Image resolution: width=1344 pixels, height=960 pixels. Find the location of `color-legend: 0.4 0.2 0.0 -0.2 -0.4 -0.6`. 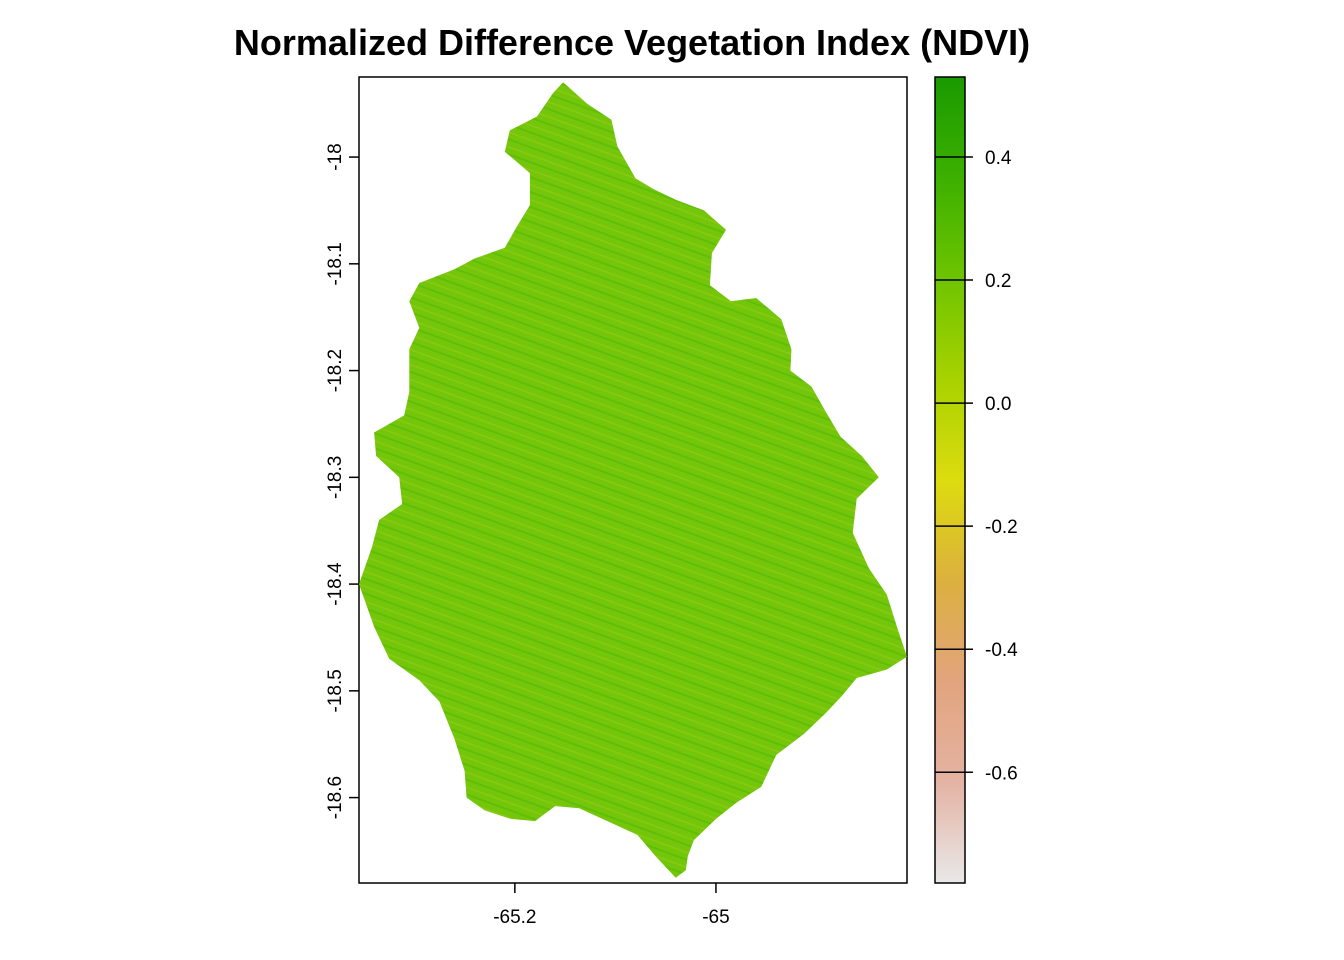

color-legend: 0.4 0.2 0.0 -0.2 -0.4 -0.6 is located at coordinates (976, 480).